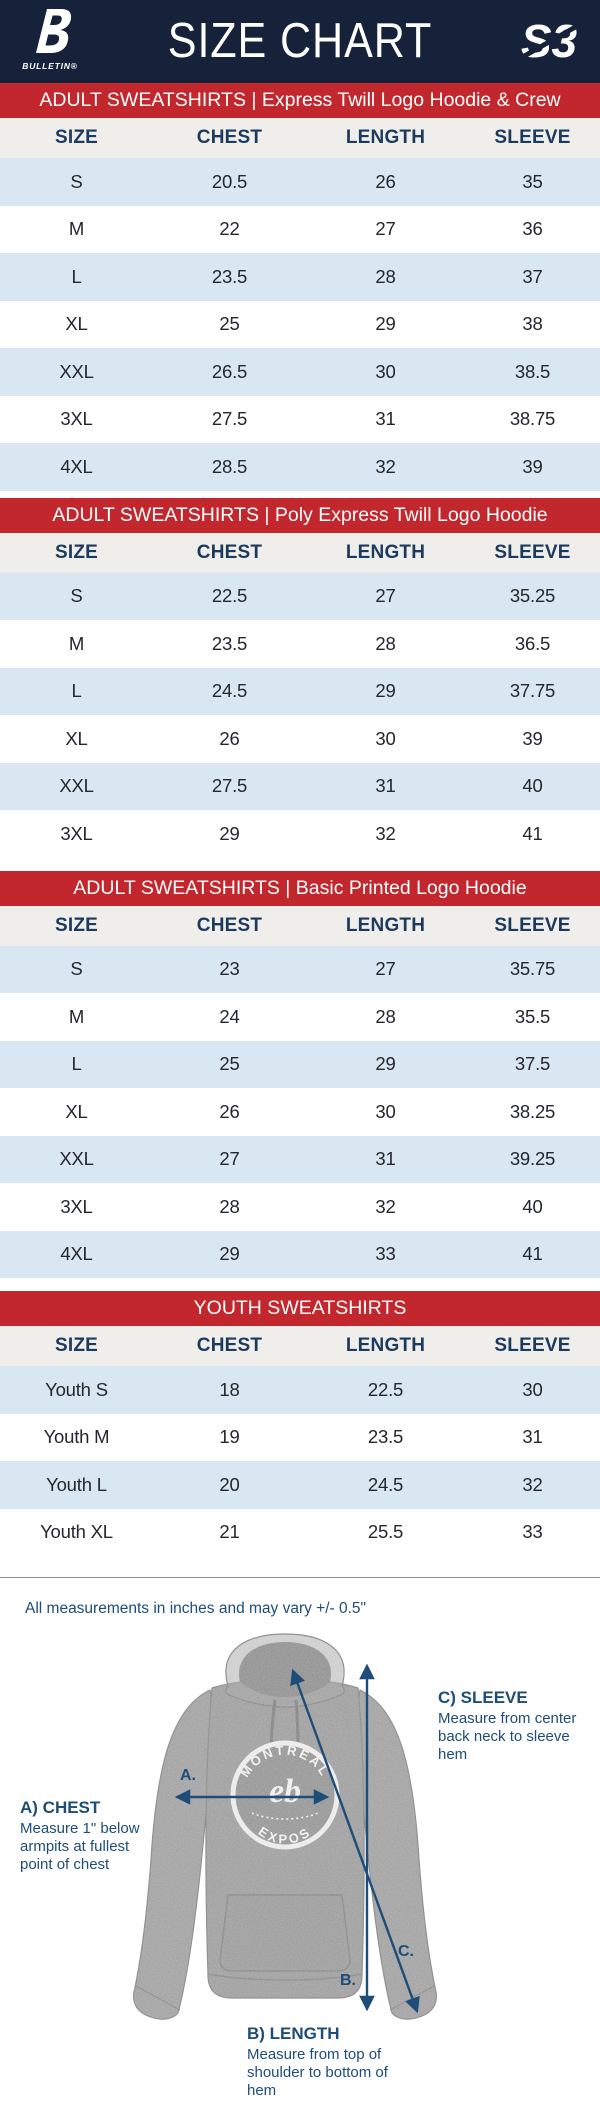 The width and height of the screenshot is (600, 2110). I want to click on size-cell: Youth S, so click(76, 1389).